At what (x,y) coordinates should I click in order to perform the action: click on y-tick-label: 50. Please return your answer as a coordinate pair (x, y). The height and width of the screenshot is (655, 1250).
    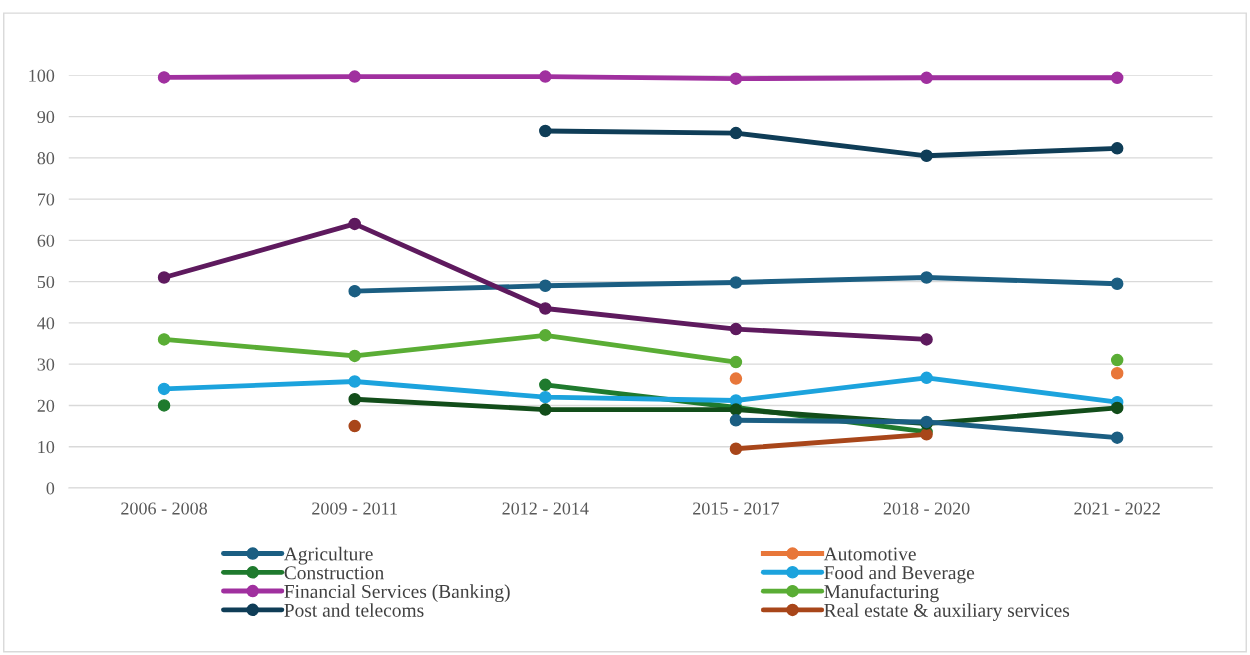
    Looking at the image, I should click on (46, 282).